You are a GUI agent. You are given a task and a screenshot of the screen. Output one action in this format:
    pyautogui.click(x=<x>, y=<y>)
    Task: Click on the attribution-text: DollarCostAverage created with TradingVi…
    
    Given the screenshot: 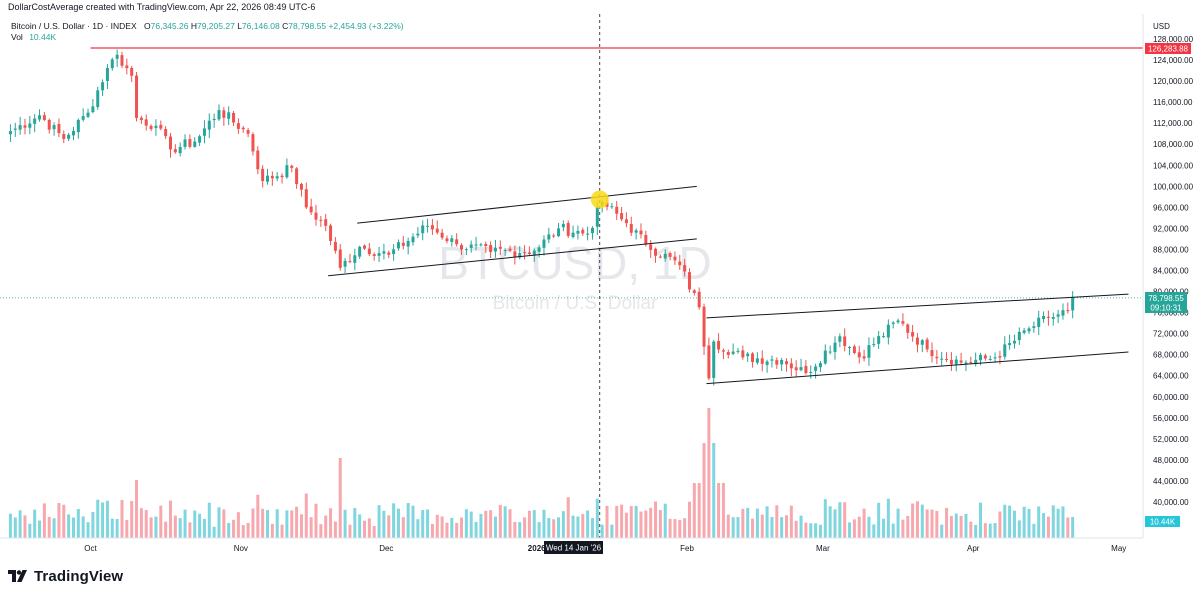 What is the action you would take?
    pyautogui.click(x=162, y=7)
    